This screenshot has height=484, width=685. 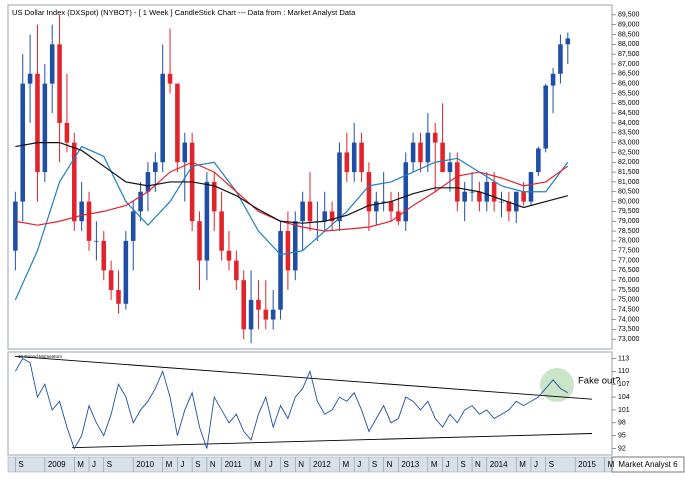 What do you see at coordinates (629, 83) in the screenshot?
I see `y-tick-label: 86,000` at bounding box center [629, 83].